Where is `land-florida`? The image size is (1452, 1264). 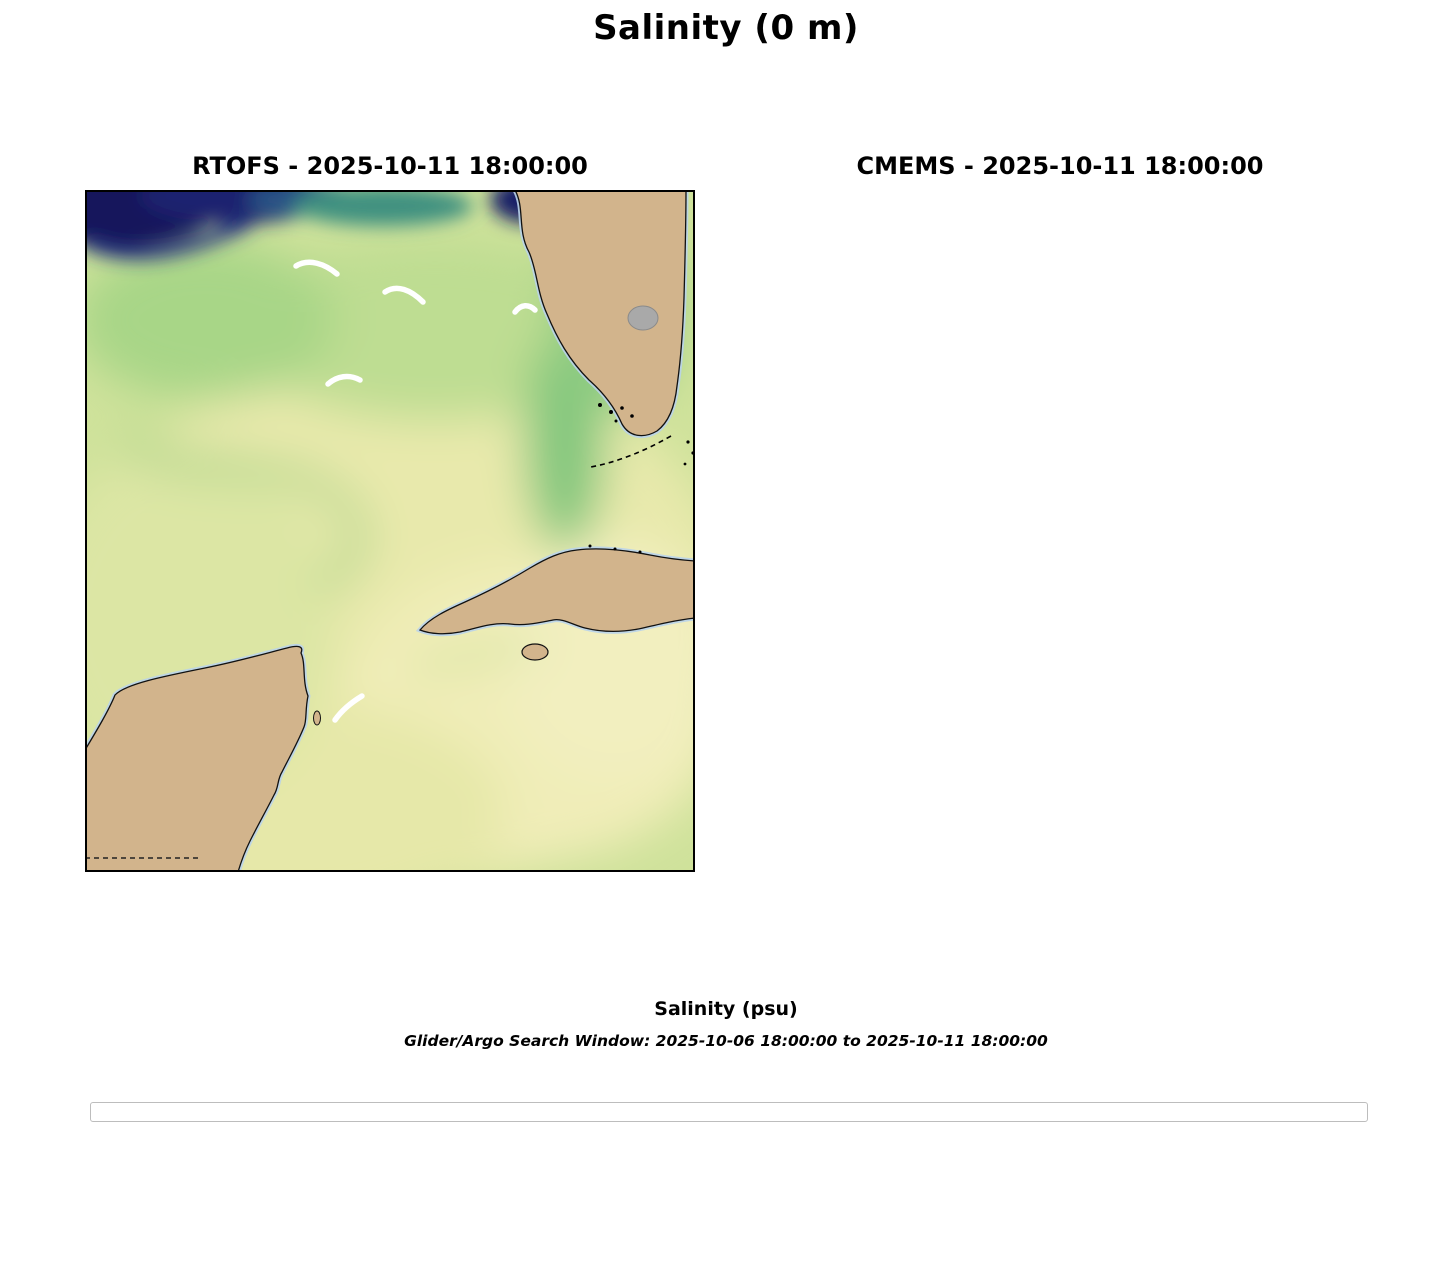 land-florida is located at coordinates (600, 313).